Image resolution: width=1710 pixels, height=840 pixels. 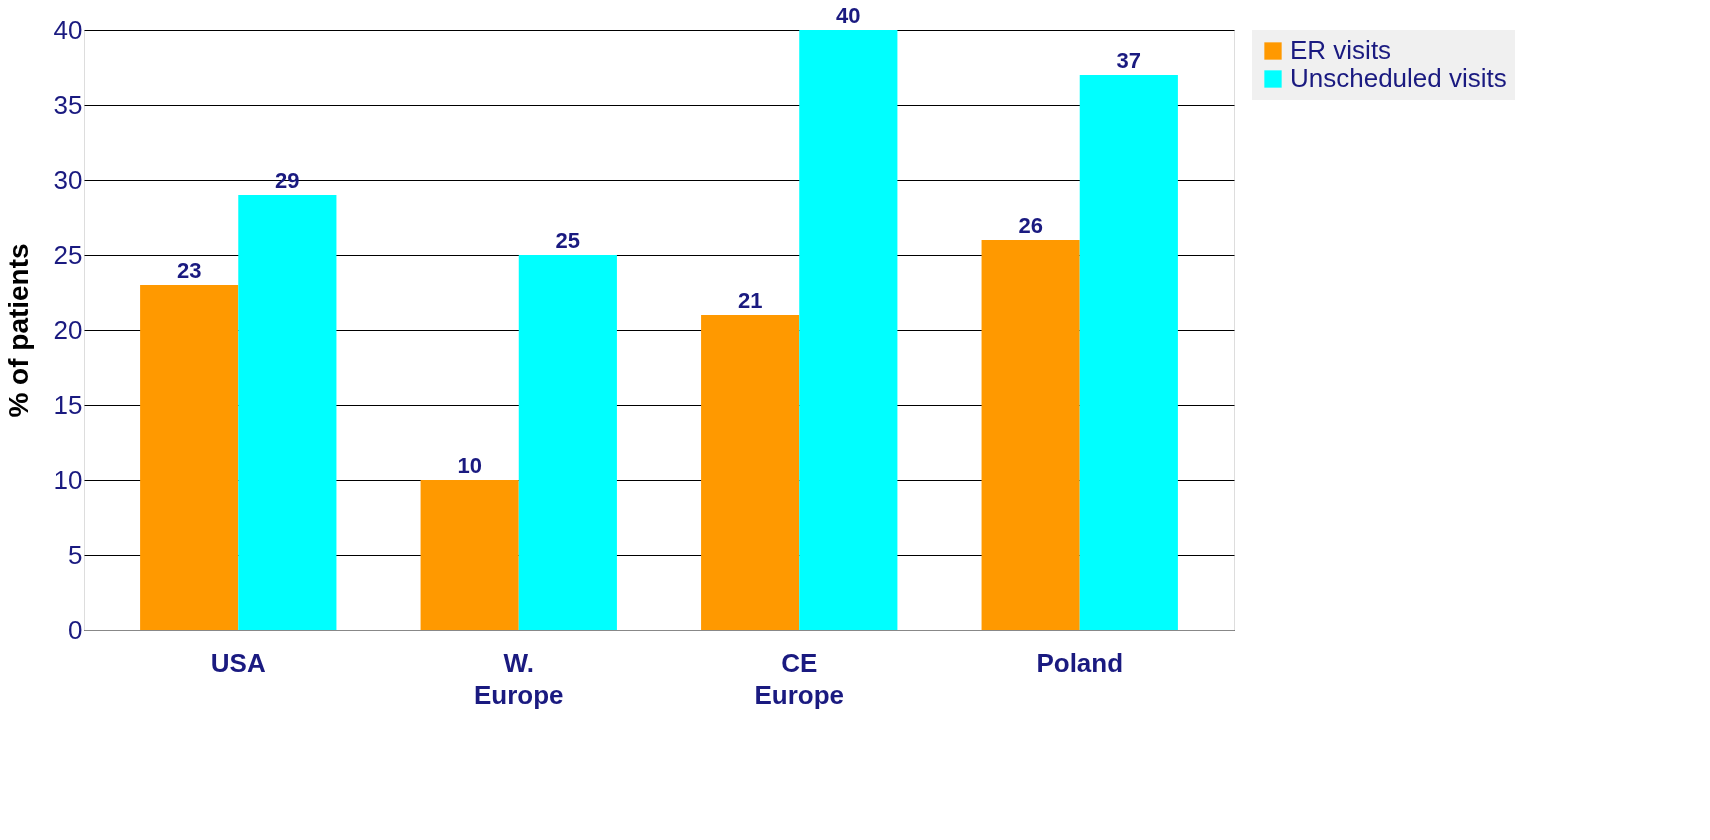 I want to click on x-tick-label: USA, so click(x=238, y=662).